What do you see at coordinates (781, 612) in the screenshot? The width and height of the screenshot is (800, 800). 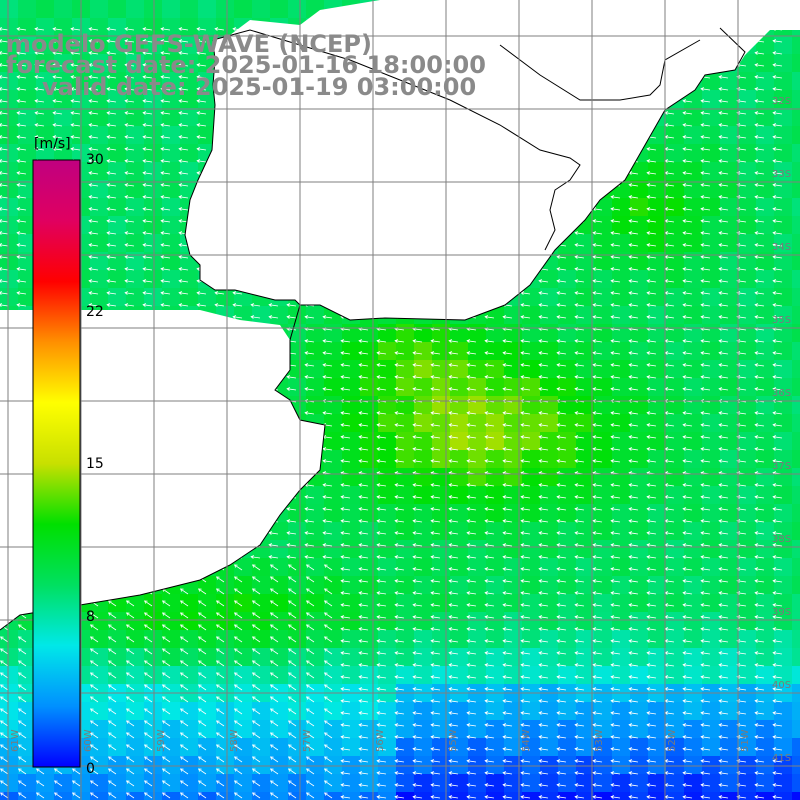 I see `latitude-label: 39S` at bounding box center [781, 612].